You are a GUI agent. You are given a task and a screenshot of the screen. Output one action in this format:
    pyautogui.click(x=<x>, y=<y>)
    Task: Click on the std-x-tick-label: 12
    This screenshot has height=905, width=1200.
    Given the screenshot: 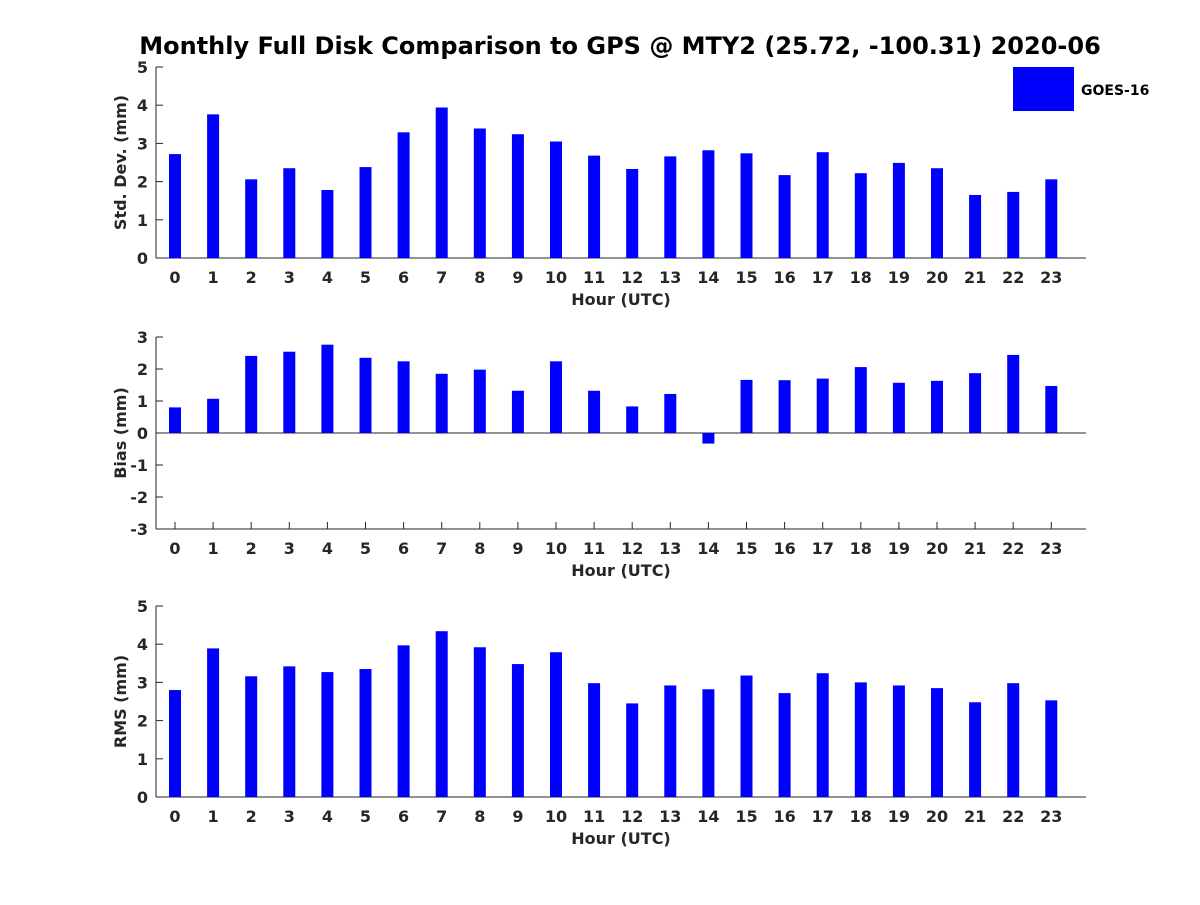 What is the action you would take?
    pyautogui.click(x=632, y=277)
    